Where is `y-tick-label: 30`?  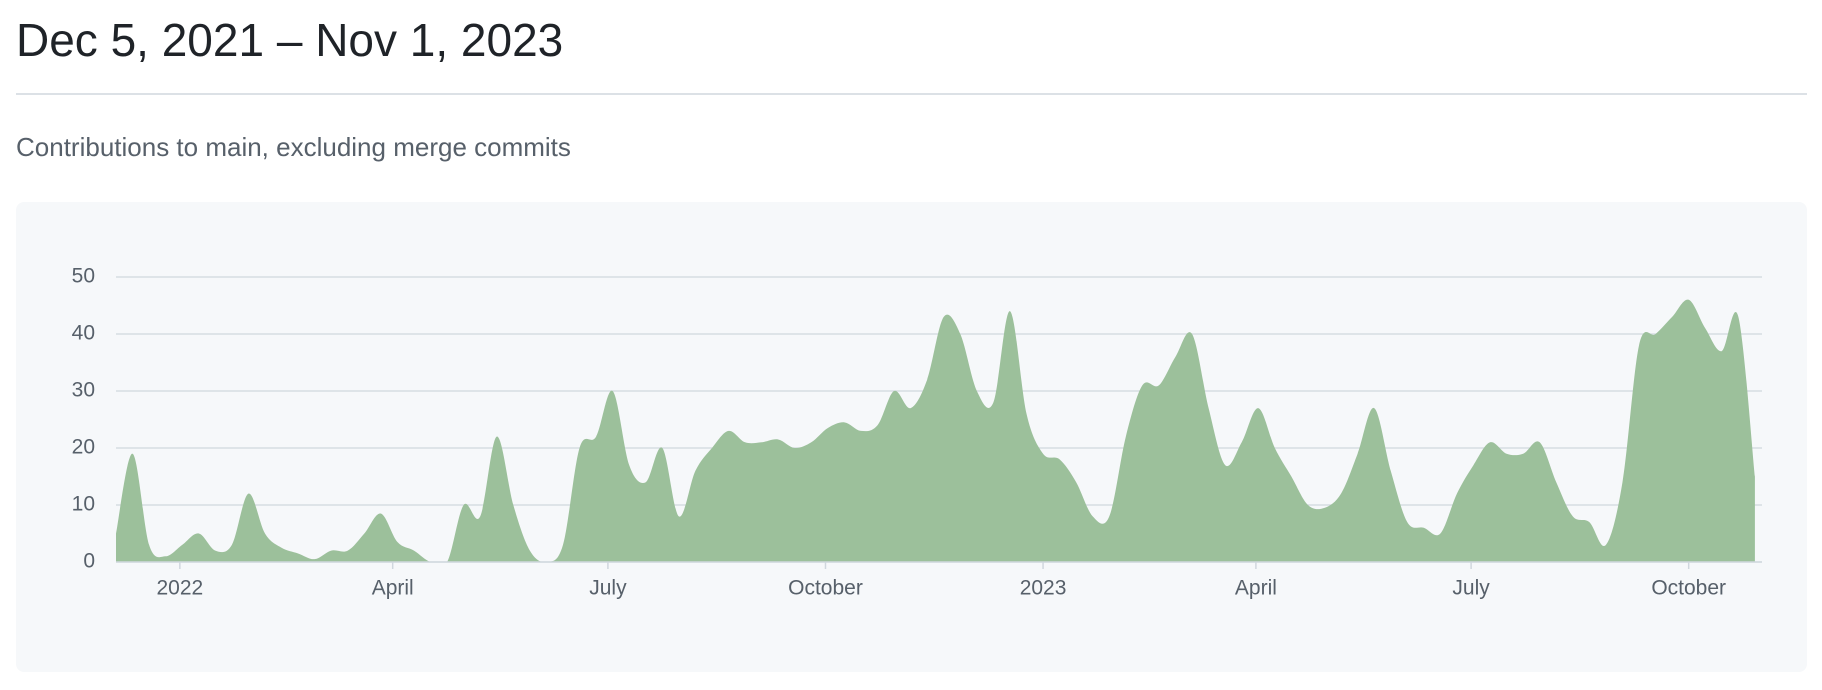
y-tick-label: 30 is located at coordinates (83, 390).